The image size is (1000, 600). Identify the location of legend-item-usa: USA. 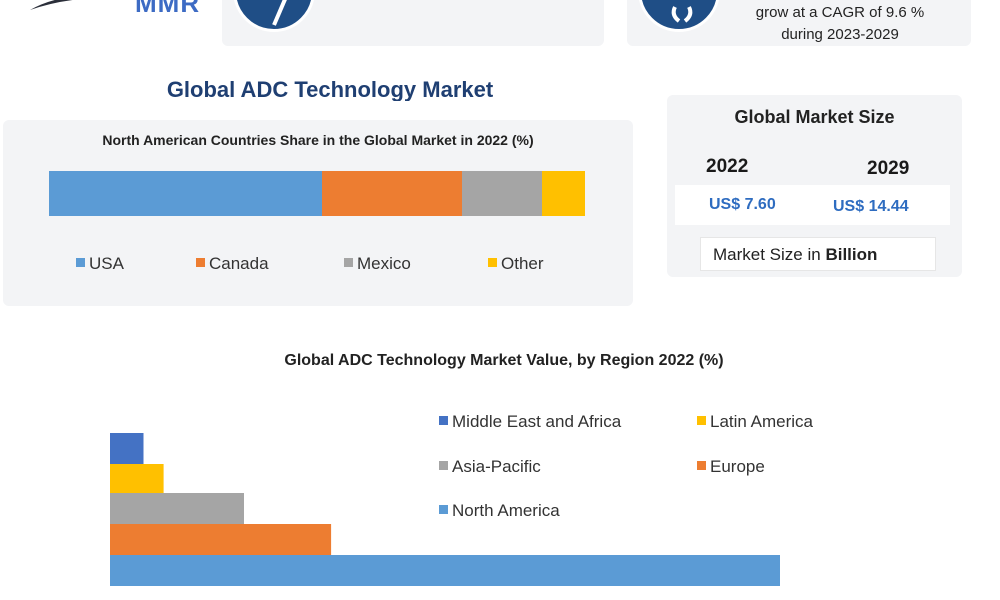
(100, 264).